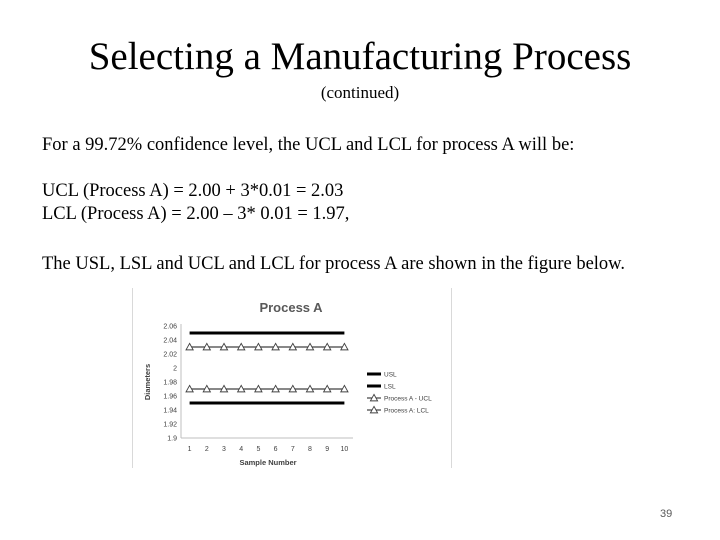 The height and width of the screenshot is (540, 720). What do you see at coordinates (241, 449) in the screenshot?
I see `x-tick-label: 4` at bounding box center [241, 449].